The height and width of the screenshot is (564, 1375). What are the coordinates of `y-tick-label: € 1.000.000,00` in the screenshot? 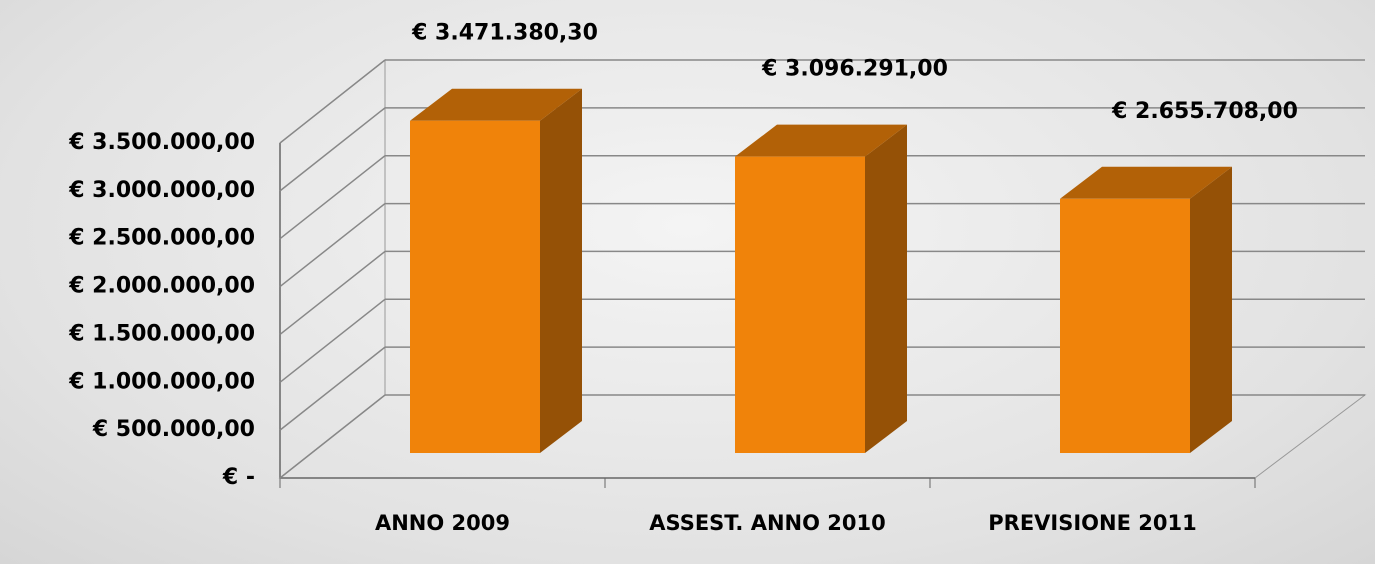 It's located at (161, 381).